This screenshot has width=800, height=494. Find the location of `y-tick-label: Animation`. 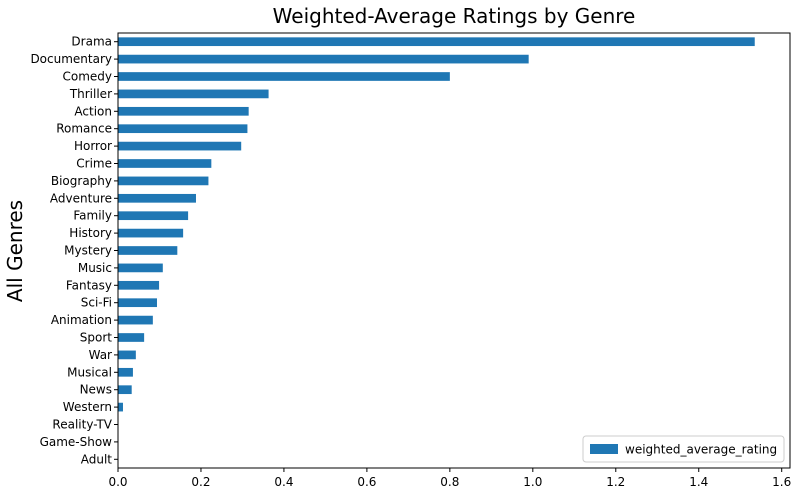

y-tick-label: Animation is located at coordinates (81, 320).